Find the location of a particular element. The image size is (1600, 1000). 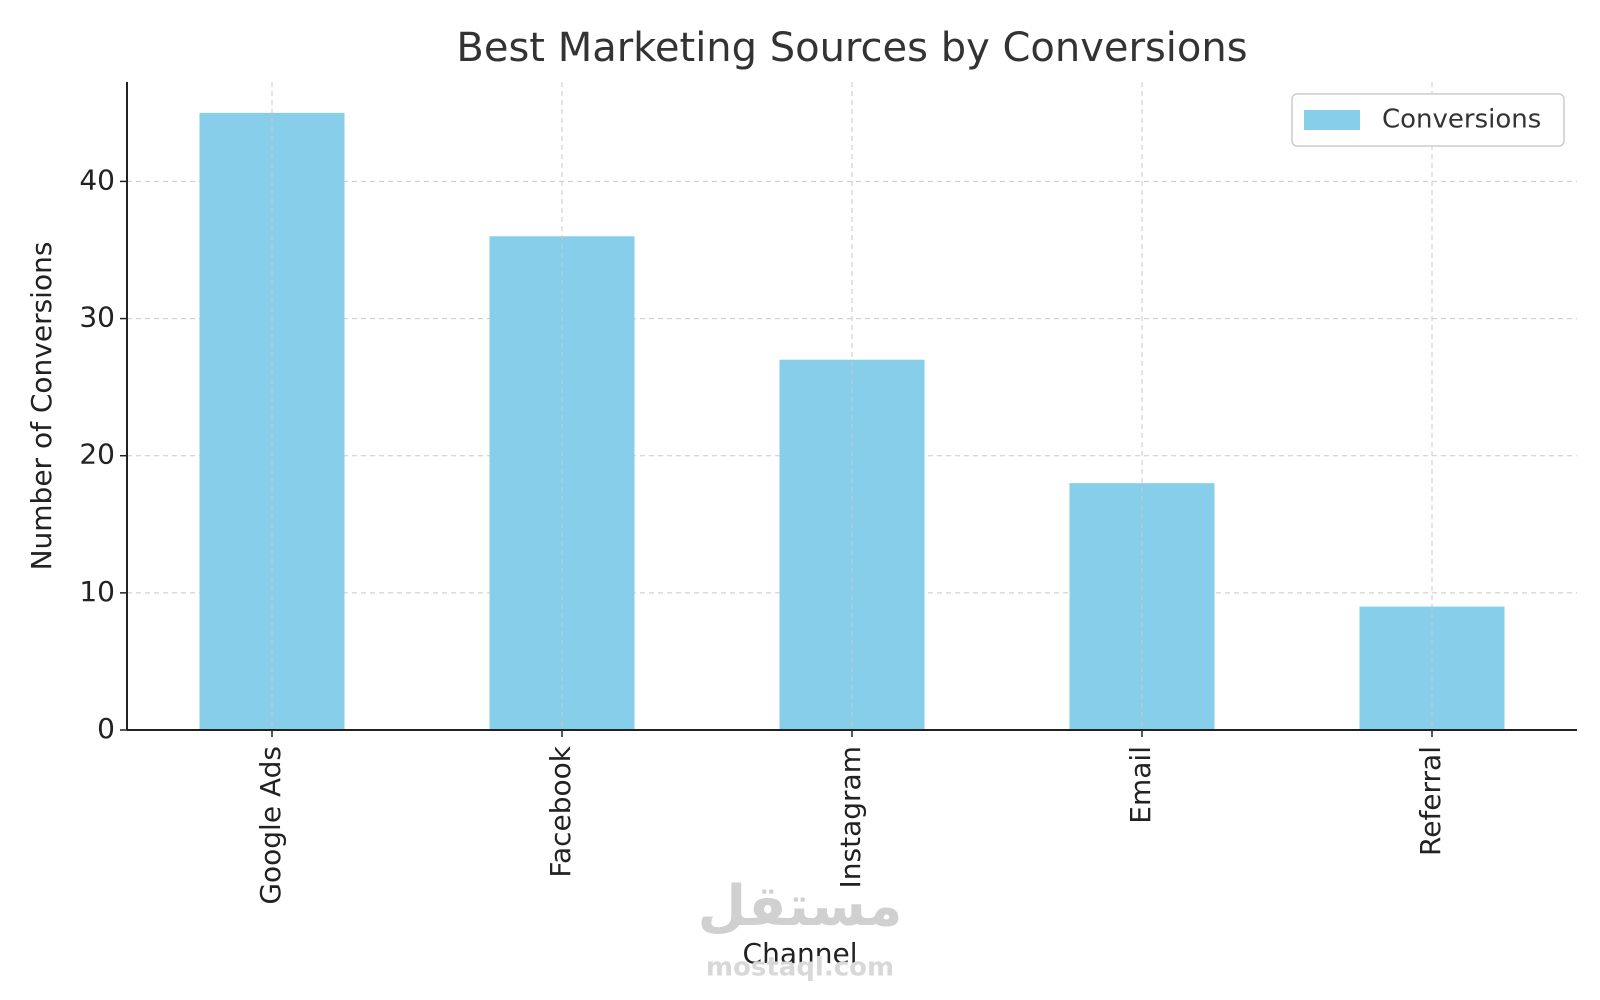

x-tick-label: Instagram is located at coordinates (850, 817).